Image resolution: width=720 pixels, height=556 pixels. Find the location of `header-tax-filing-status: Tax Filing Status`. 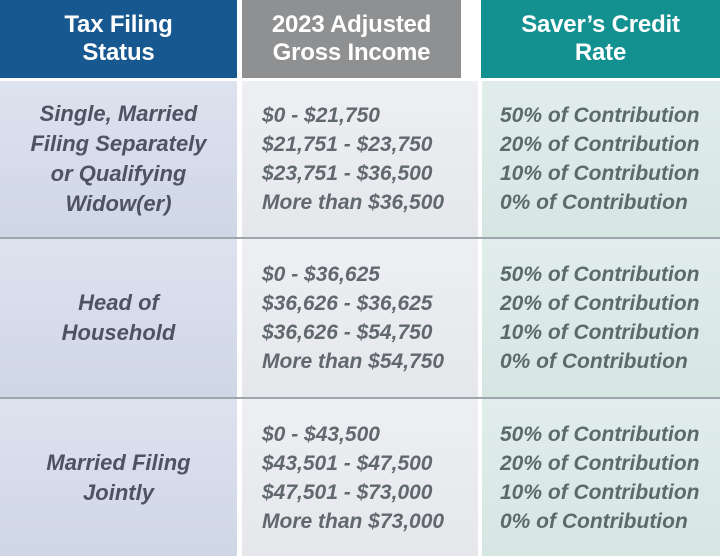

header-tax-filing-status: Tax Filing Status is located at coordinates (118, 39).